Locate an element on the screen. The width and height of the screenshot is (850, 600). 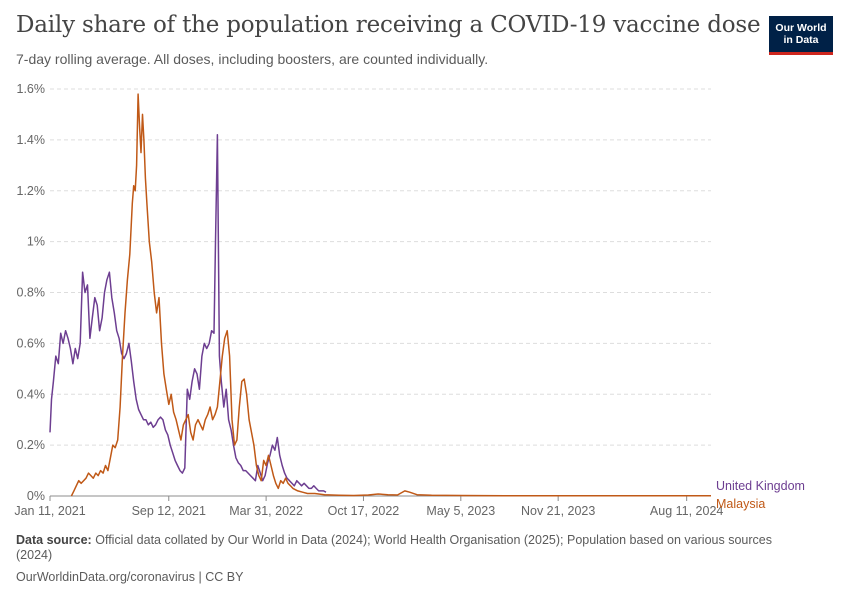
series-label-malaysia: Malaysia is located at coordinates (740, 504).